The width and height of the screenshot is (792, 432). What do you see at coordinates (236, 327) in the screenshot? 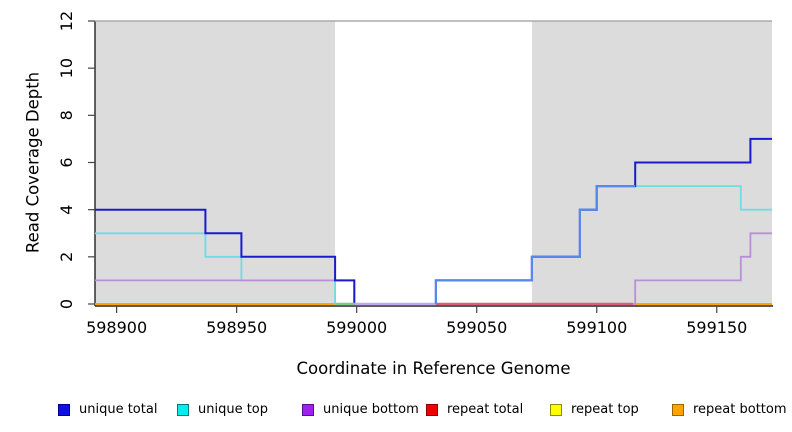
I see `x-tick-label: 598950` at bounding box center [236, 327].